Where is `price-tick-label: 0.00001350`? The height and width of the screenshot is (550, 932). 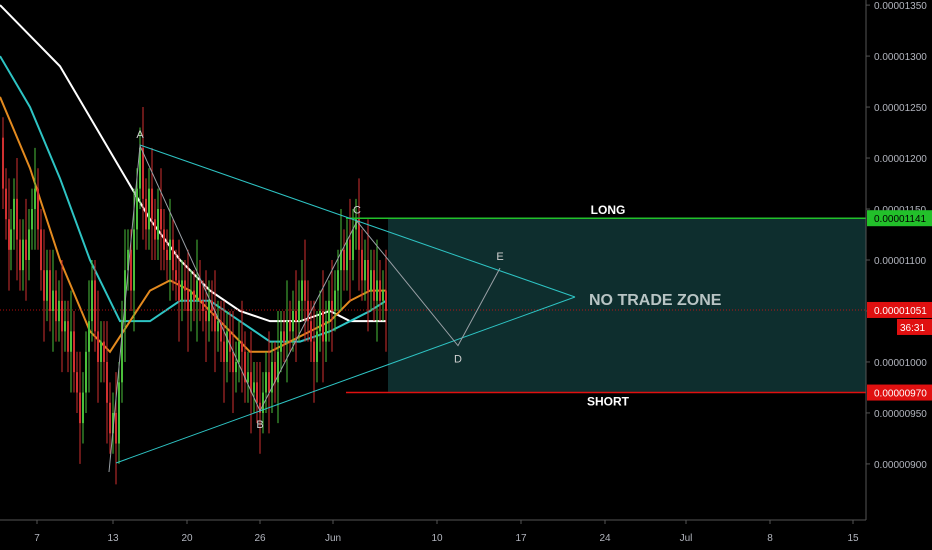
price-tick-label: 0.00001350 is located at coordinates (900, 6).